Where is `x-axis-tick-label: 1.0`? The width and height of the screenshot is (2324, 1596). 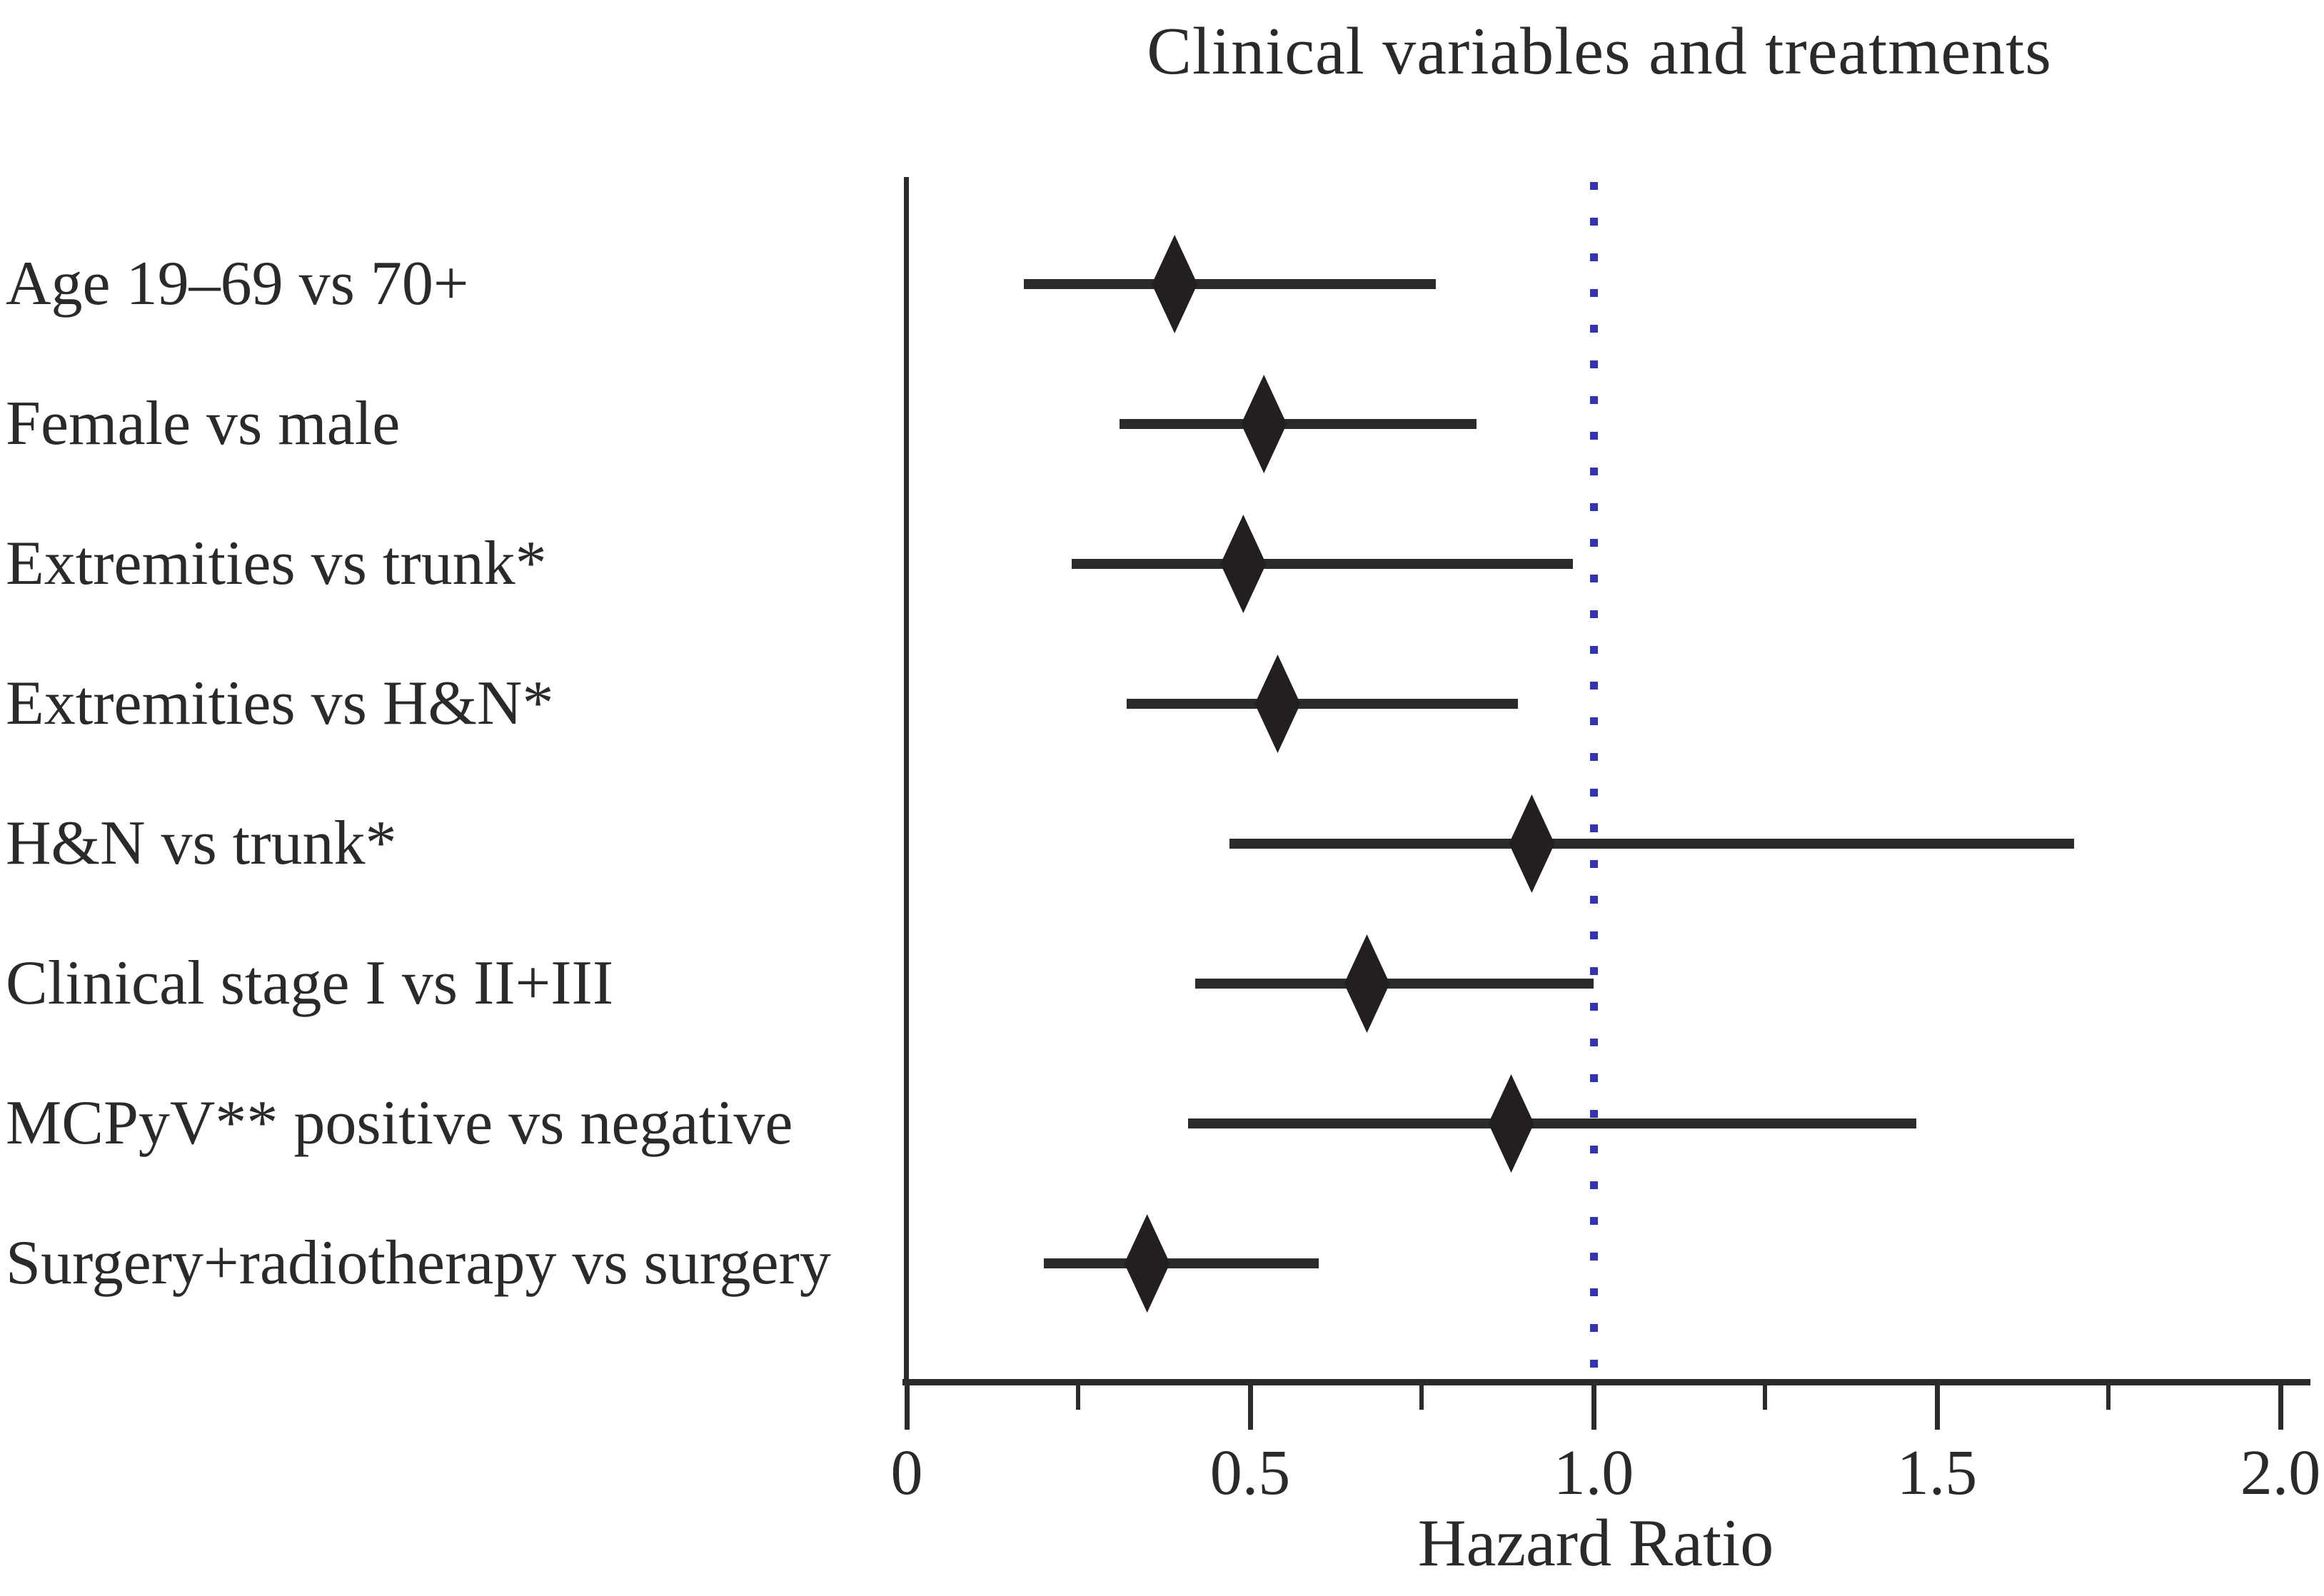
x-axis-tick-label: 1.0 is located at coordinates (1594, 1473).